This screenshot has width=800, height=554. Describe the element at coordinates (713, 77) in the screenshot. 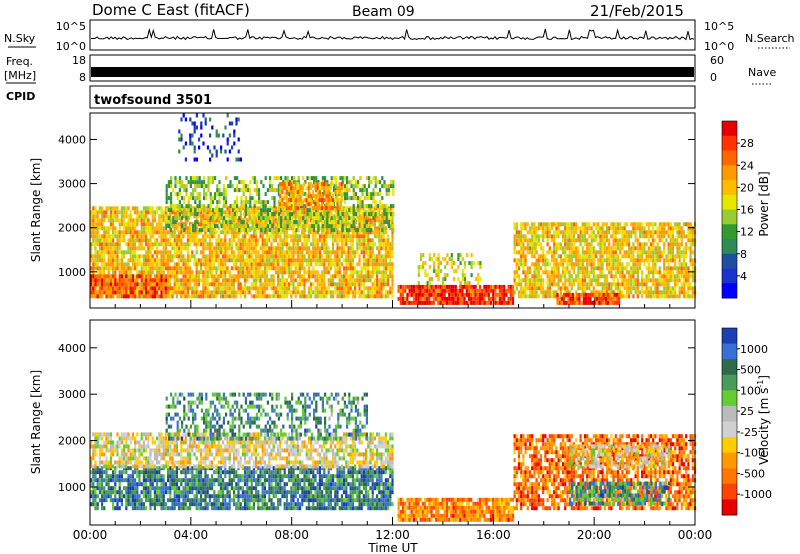

I see `nave-tick-bottom: 0` at that location.